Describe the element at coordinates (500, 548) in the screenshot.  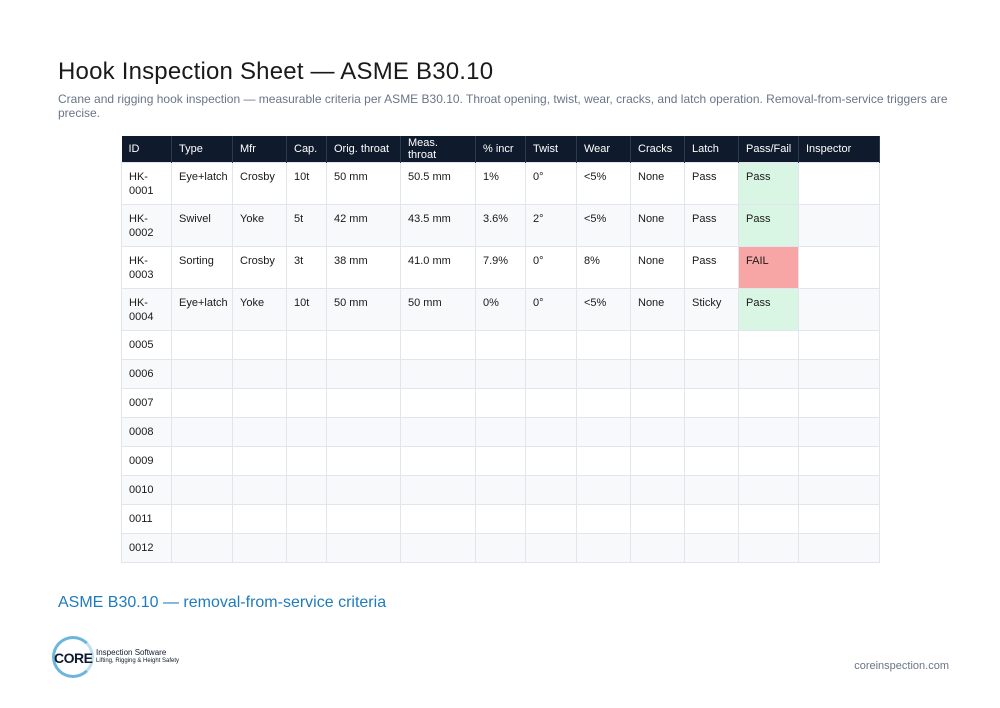
I see `blank-row: 0012` at that location.